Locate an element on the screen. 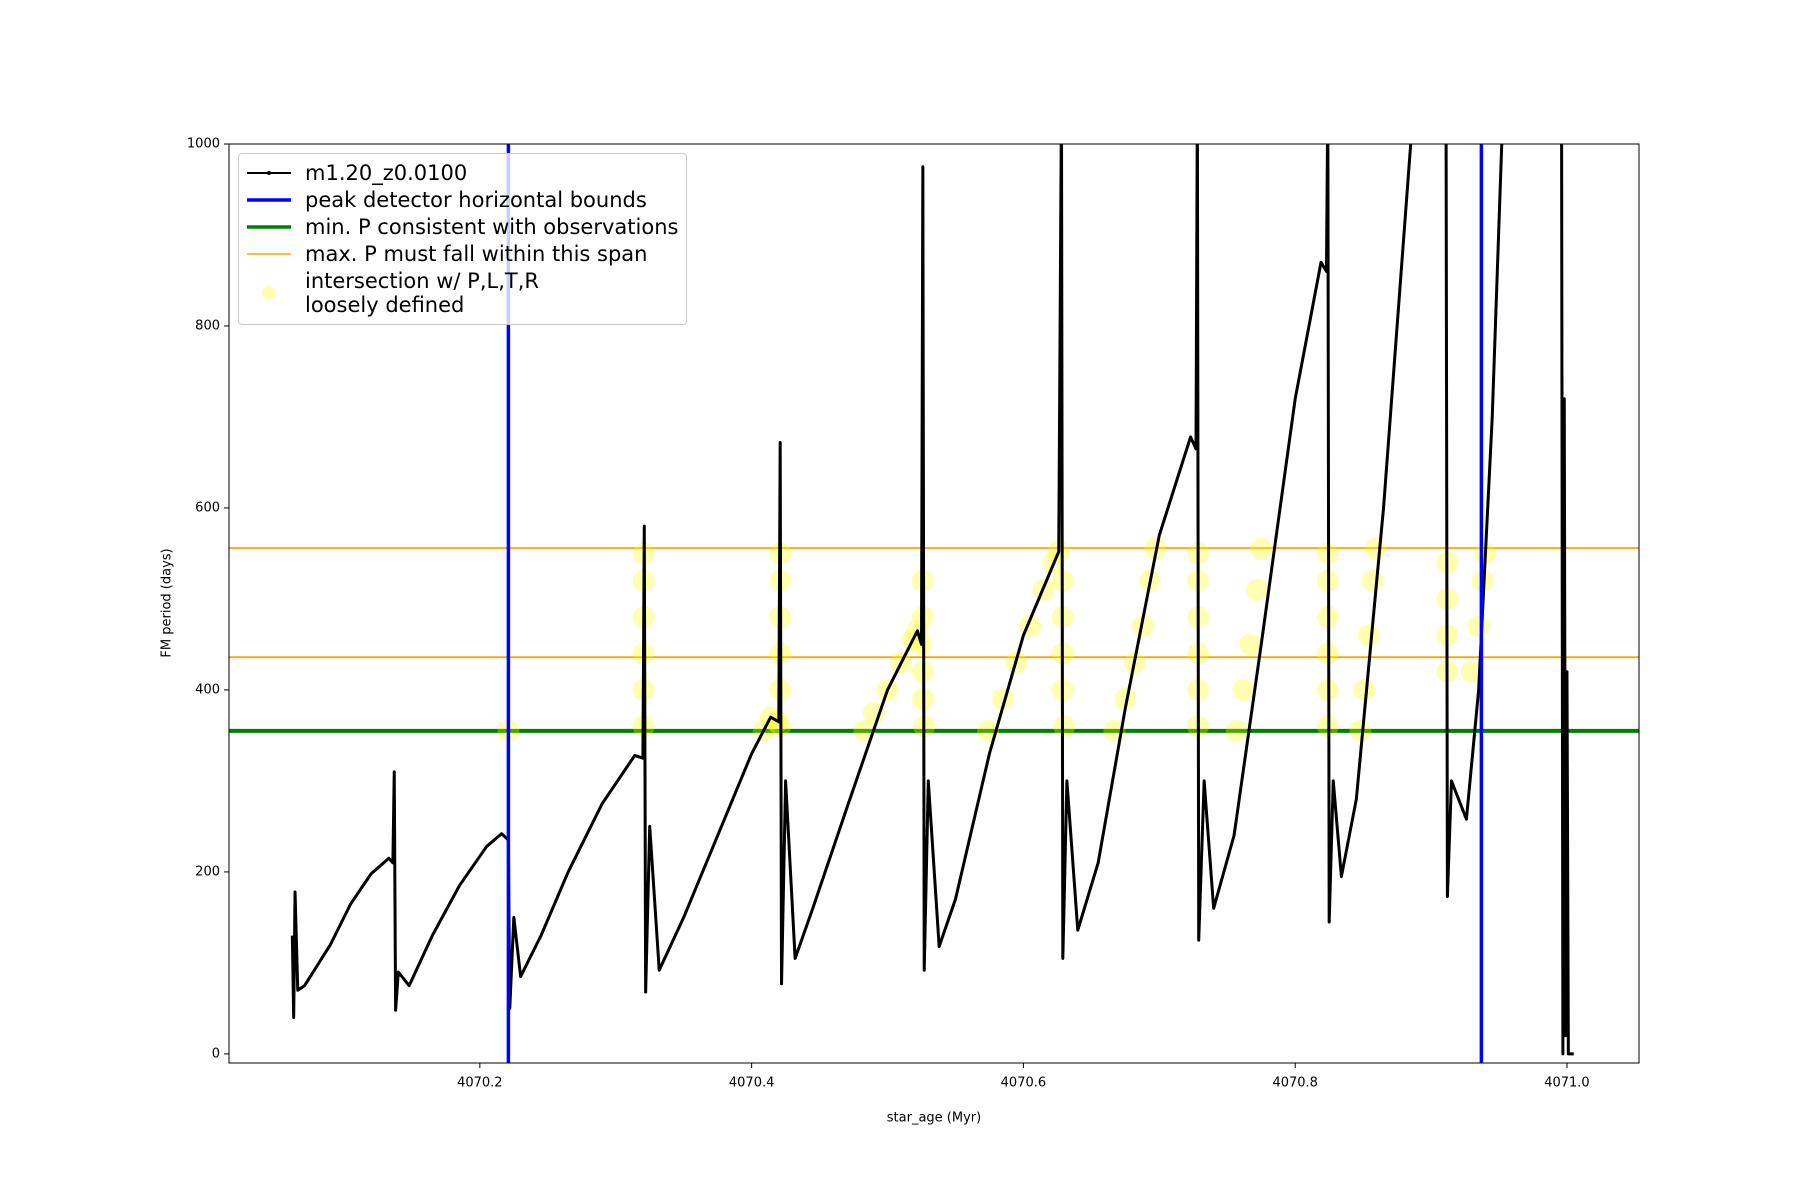  legend-label: peak detector horizontal bounds is located at coordinates (476, 200).